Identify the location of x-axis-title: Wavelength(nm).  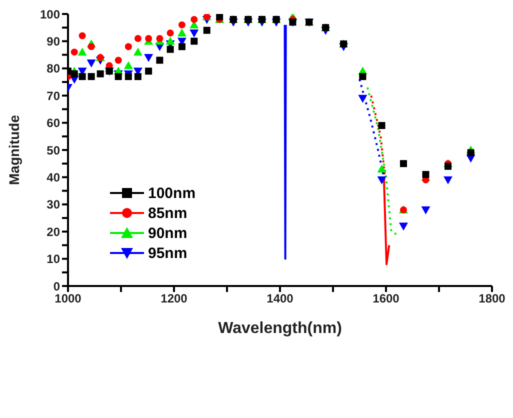
(280, 328).